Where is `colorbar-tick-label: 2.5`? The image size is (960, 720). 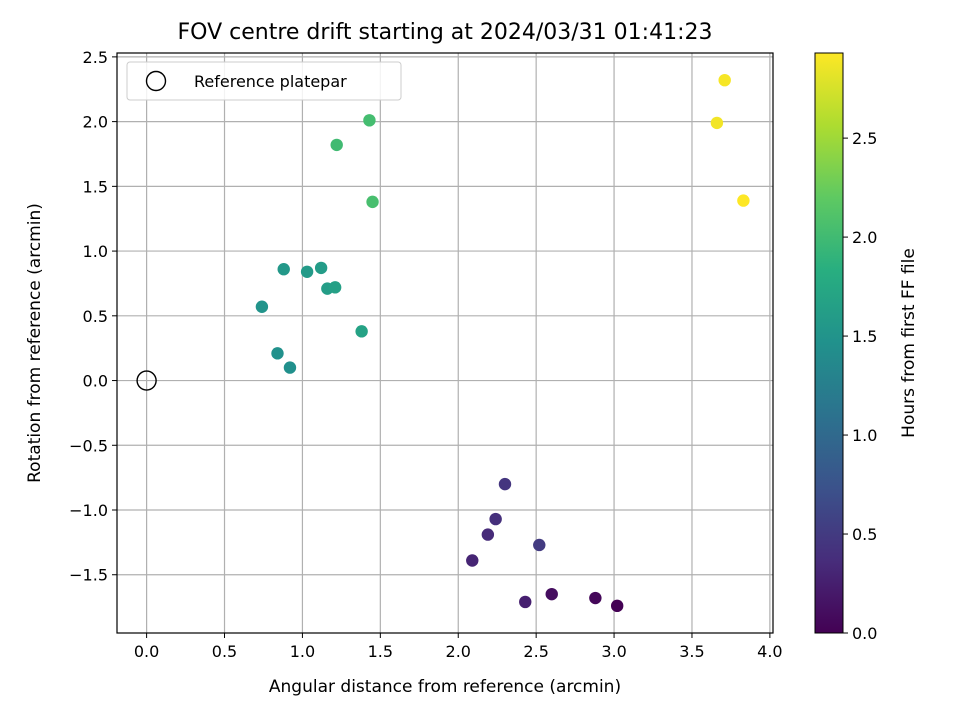 colorbar-tick-label: 2.5 is located at coordinates (864, 138).